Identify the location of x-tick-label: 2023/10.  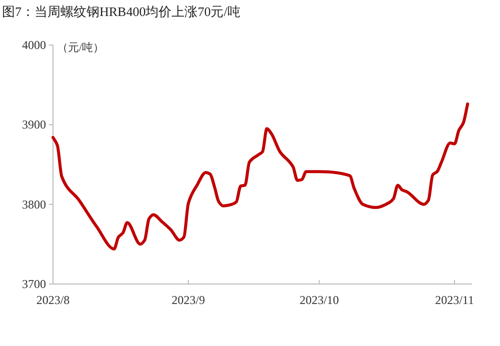
(319, 300).